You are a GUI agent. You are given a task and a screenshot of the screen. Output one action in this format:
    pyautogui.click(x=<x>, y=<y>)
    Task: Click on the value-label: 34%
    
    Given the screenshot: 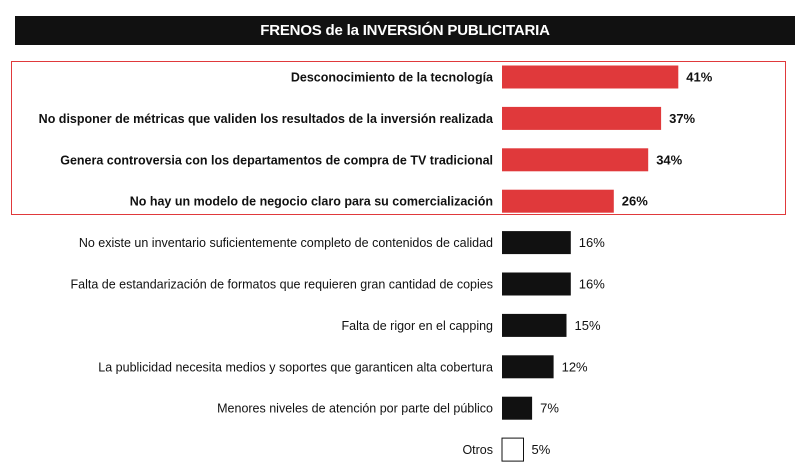 What is the action you would take?
    pyautogui.click(x=669, y=159)
    